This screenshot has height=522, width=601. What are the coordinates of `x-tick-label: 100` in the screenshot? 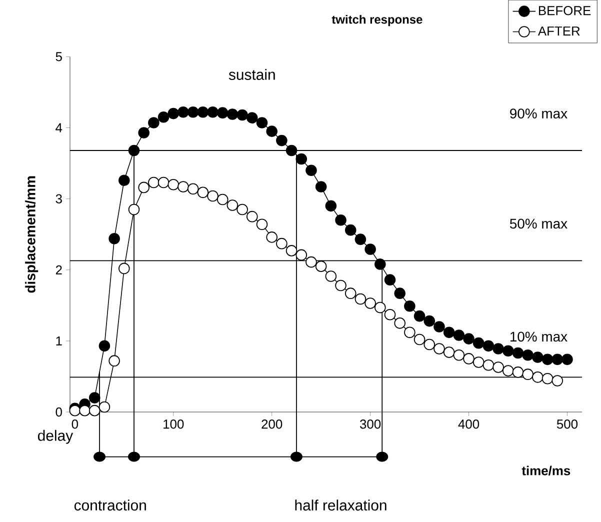 It's located at (174, 424).